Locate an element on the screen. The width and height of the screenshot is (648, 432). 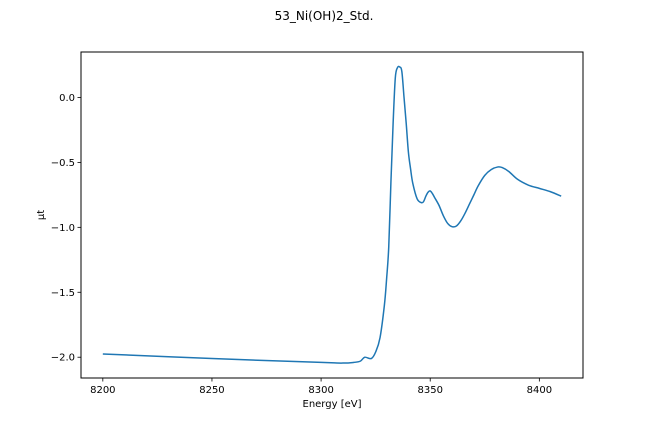
y-tick-label: −1.0 is located at coordinates (63, 228).